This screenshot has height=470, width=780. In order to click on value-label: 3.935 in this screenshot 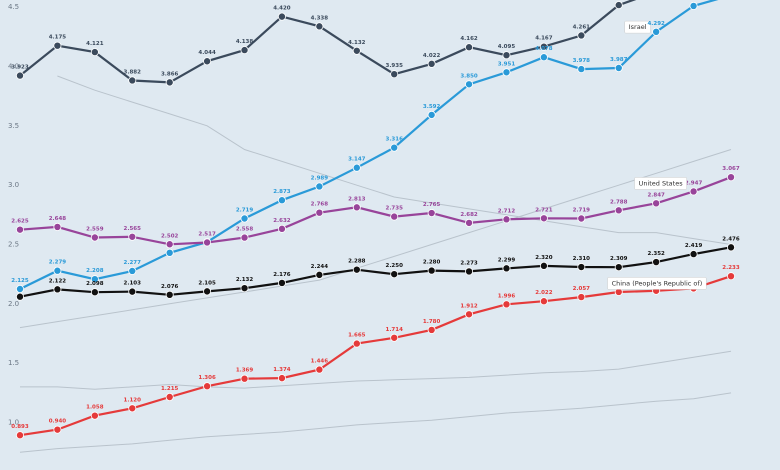, I will do `click(395, 66)`.